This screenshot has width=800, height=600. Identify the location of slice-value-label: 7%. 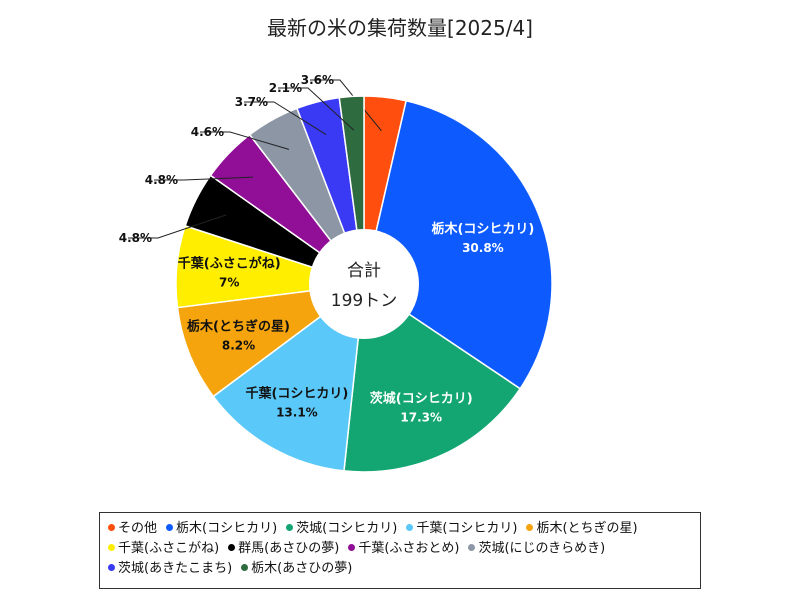
(229, 282).